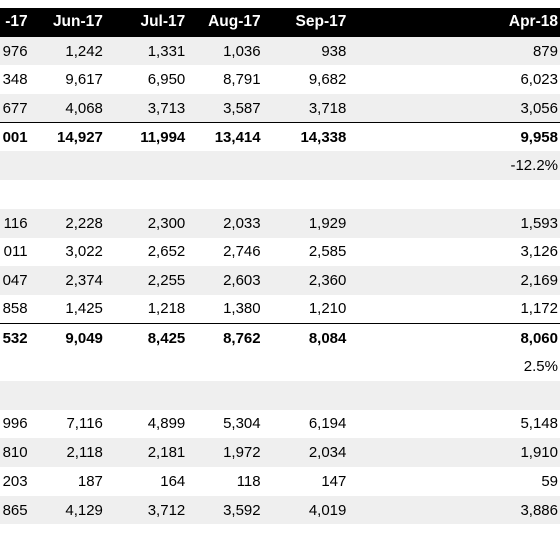 The image size is (560, 535). I want to click on table-row: 532 9,049 8,425 8,762 8,084 8,060, so click(280, 338).